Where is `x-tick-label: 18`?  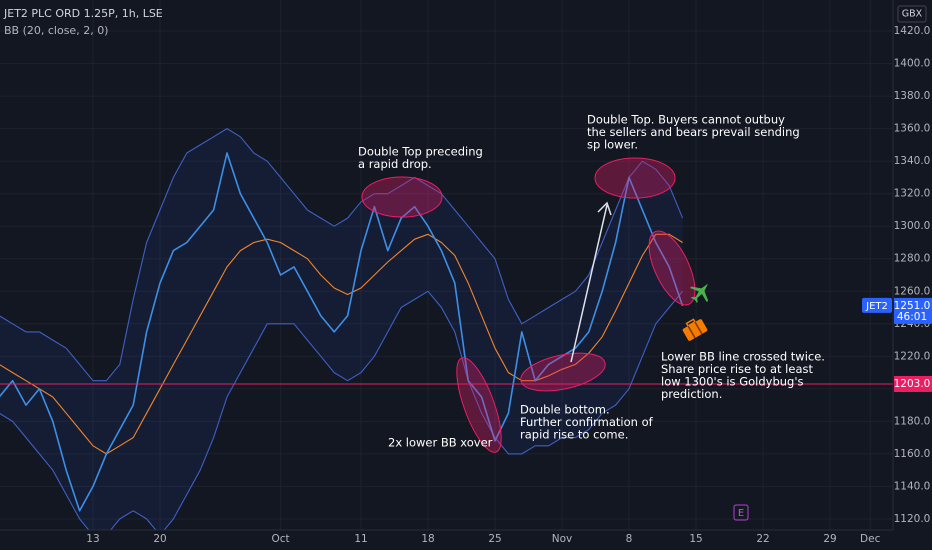 x-tick-label: 18 is located at coordinates (427, 539).